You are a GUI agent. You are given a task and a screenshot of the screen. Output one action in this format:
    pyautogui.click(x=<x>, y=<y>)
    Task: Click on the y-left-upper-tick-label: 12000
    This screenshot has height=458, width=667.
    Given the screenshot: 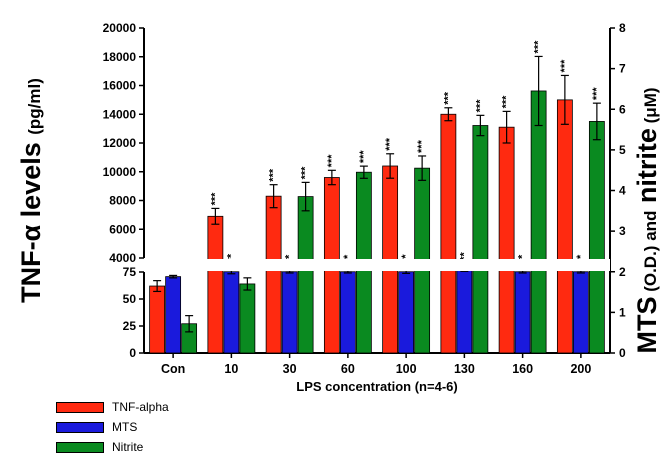 What is the action you would take?
    pyautogui.click(x=120, y=143)
    